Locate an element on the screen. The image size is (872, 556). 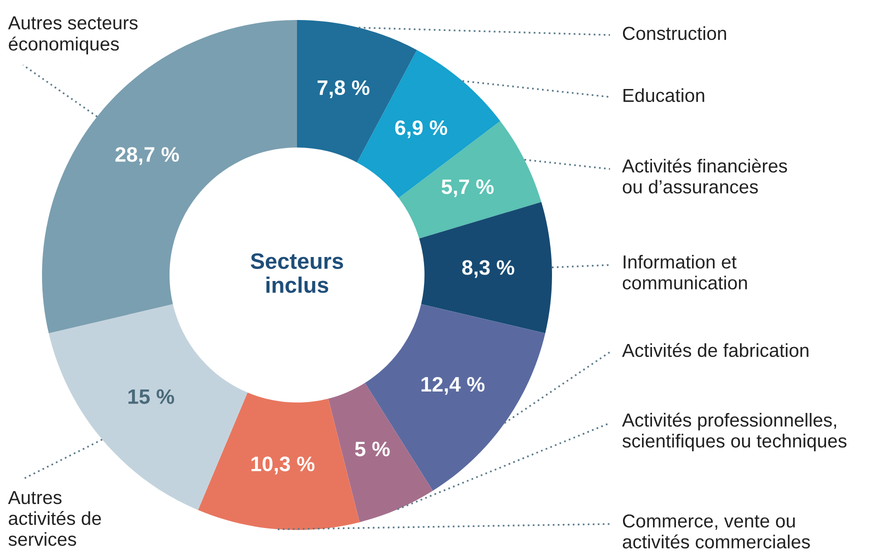
slice-label: Information et communication is located at coordinates (684, 272).